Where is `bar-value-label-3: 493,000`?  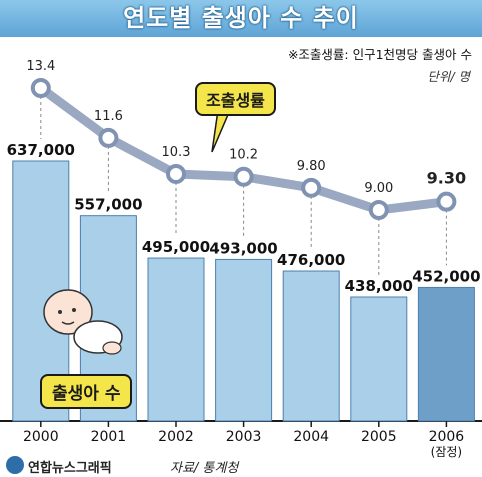 bar-value-label-3: 493,000 is located at coordinates (243, 248).